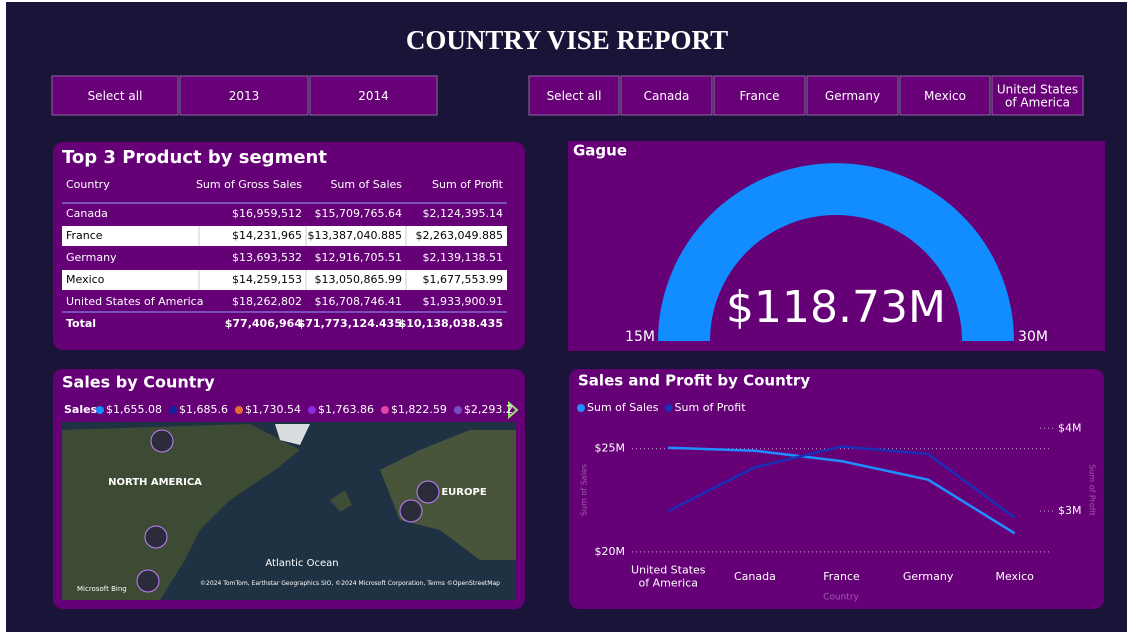  I want to click on table-title: Top 3 Product by segment, so click(194, 157).